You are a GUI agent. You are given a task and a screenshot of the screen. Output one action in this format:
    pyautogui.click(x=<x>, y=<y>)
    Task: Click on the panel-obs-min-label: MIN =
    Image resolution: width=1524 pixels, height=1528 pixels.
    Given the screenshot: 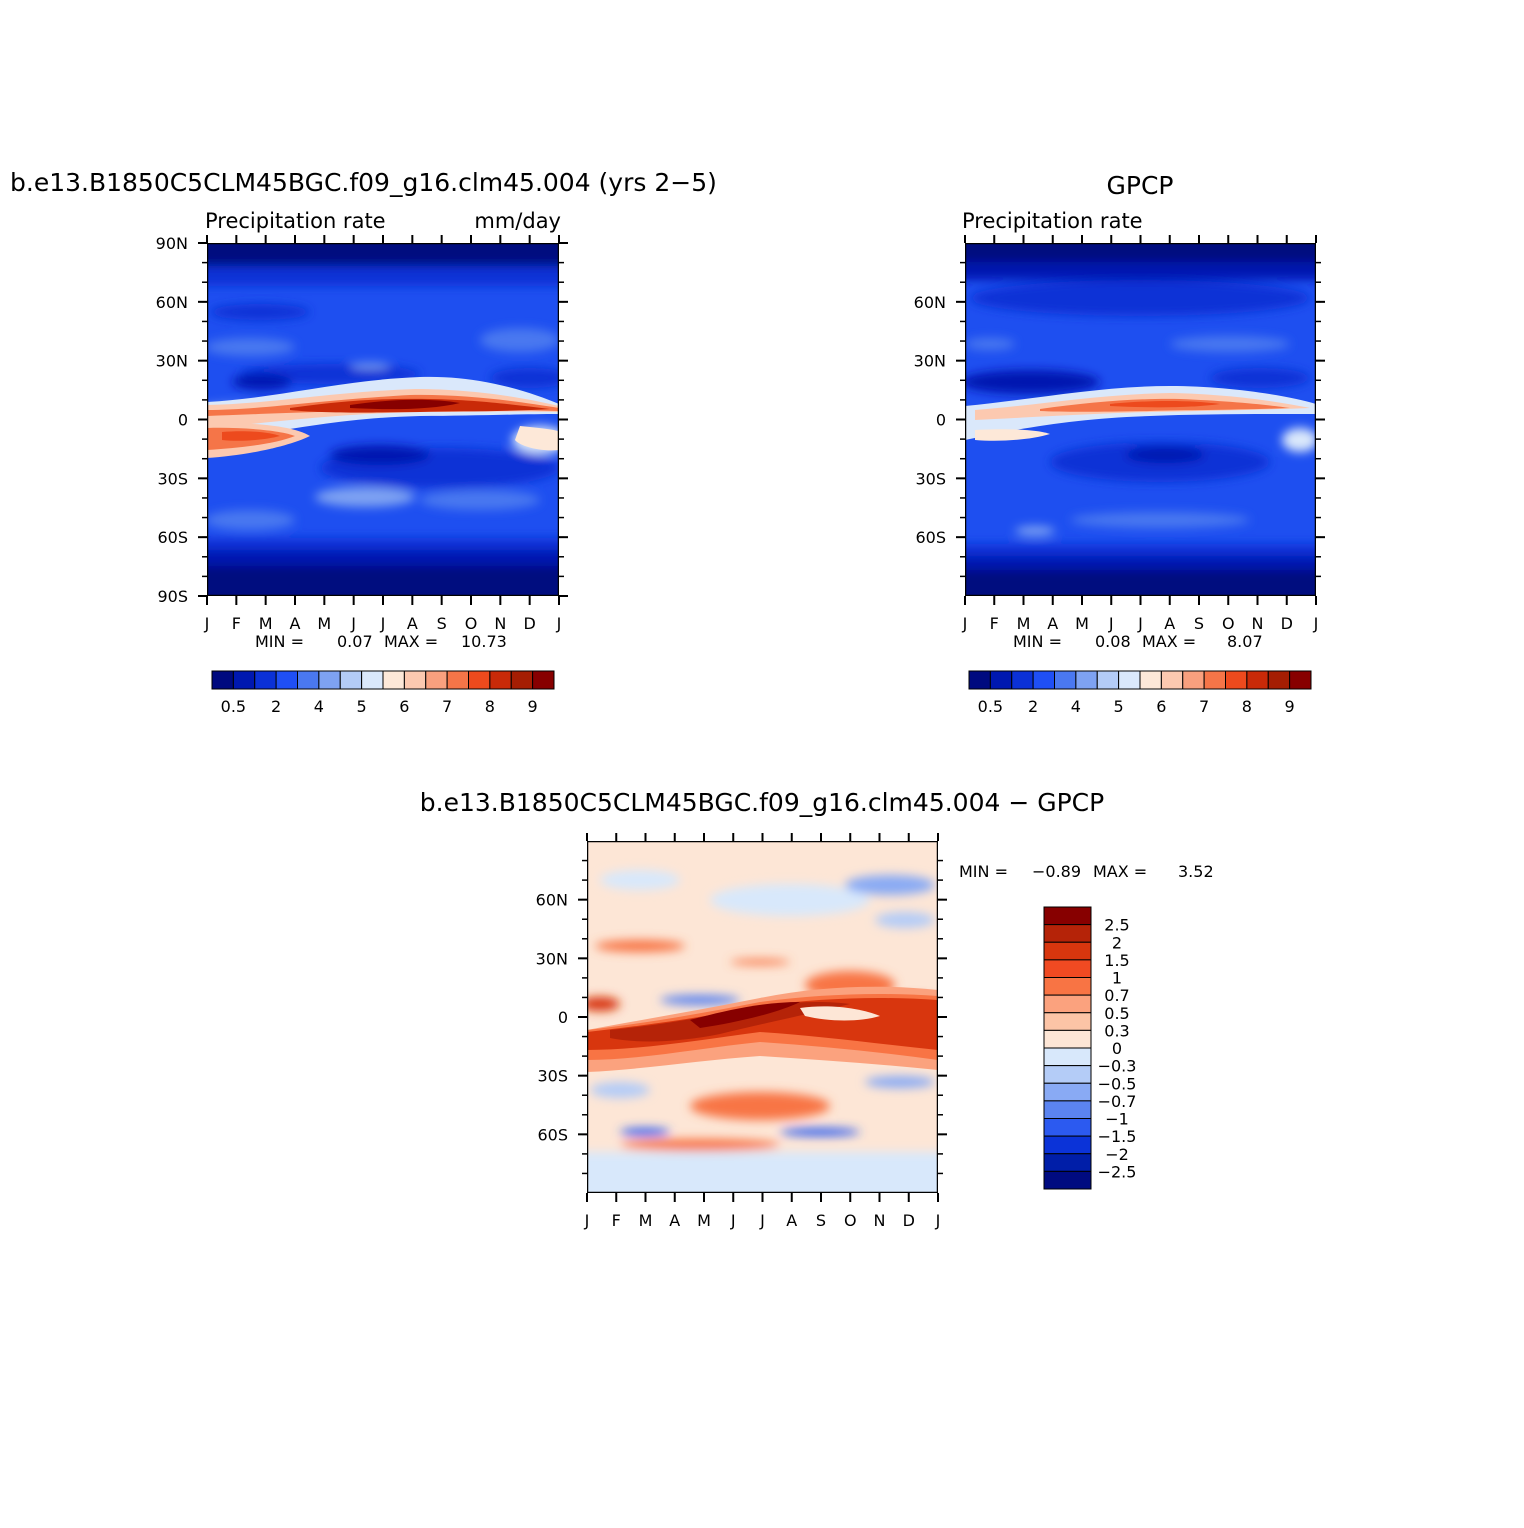 What is the action you would take?
    pyautogui.click(x=1037, y=641)
    